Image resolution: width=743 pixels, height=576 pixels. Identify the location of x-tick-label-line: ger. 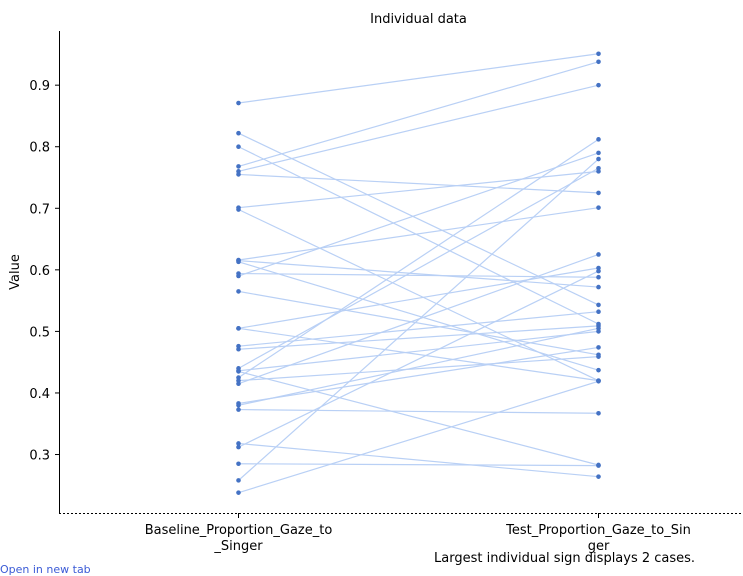
(599, 546).